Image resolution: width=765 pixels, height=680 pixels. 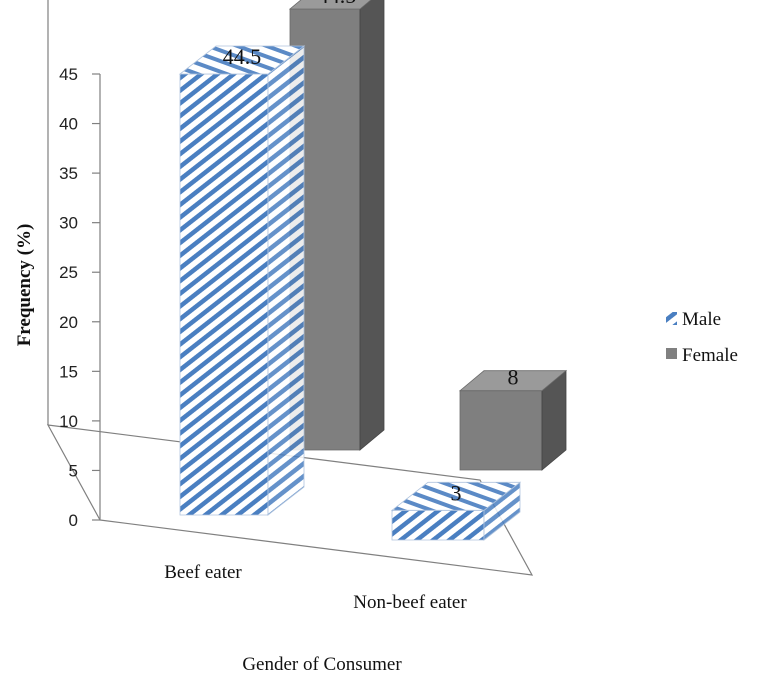 What do you see at coordinates (203, 572) in the screenshot?
I see `x-category-label-beef-eater: Beef eater` at bounding box center [203, 572].